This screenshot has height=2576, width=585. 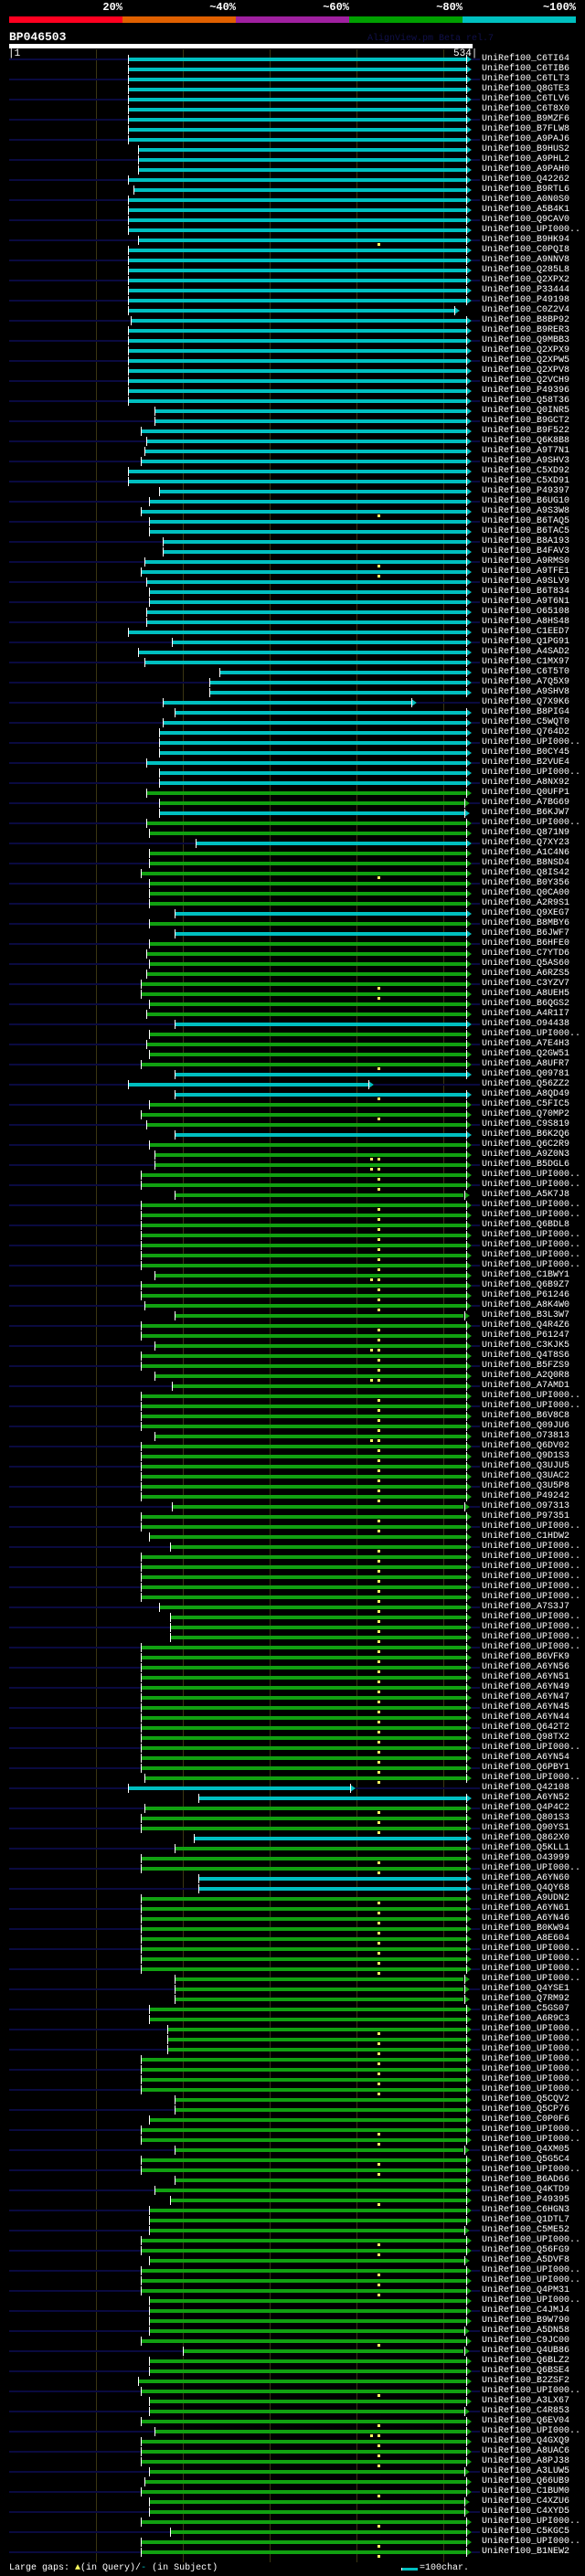 What do you see at coordinates (526, 129) in the screenshot?
I see `hit-label: UniRef100_B7FLW8` at bounding box center [526, 129].